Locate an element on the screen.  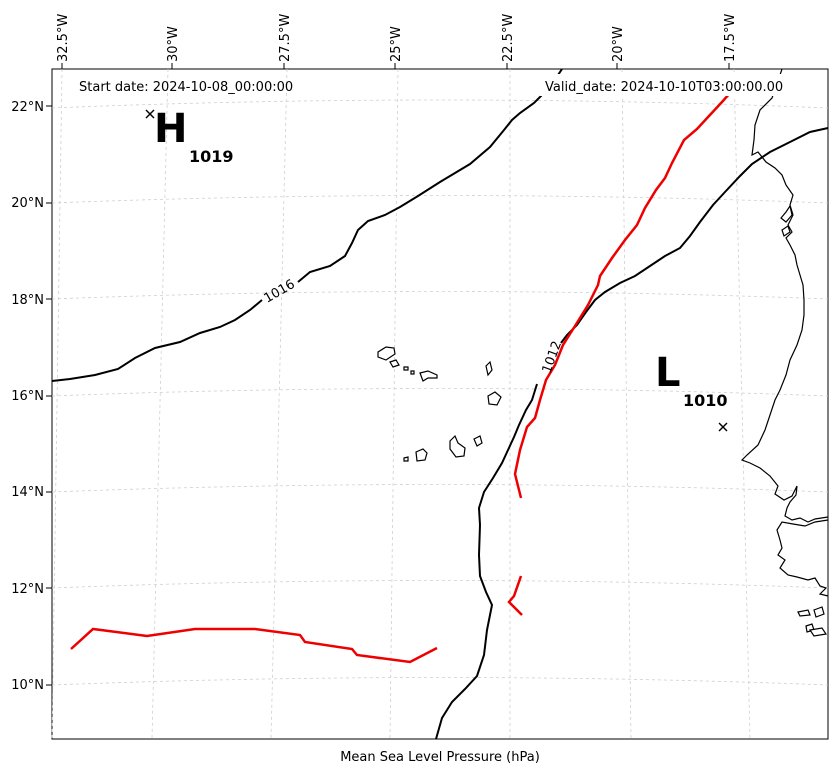
lat-tick-label: 14°N is located at coordinates (27, 492).